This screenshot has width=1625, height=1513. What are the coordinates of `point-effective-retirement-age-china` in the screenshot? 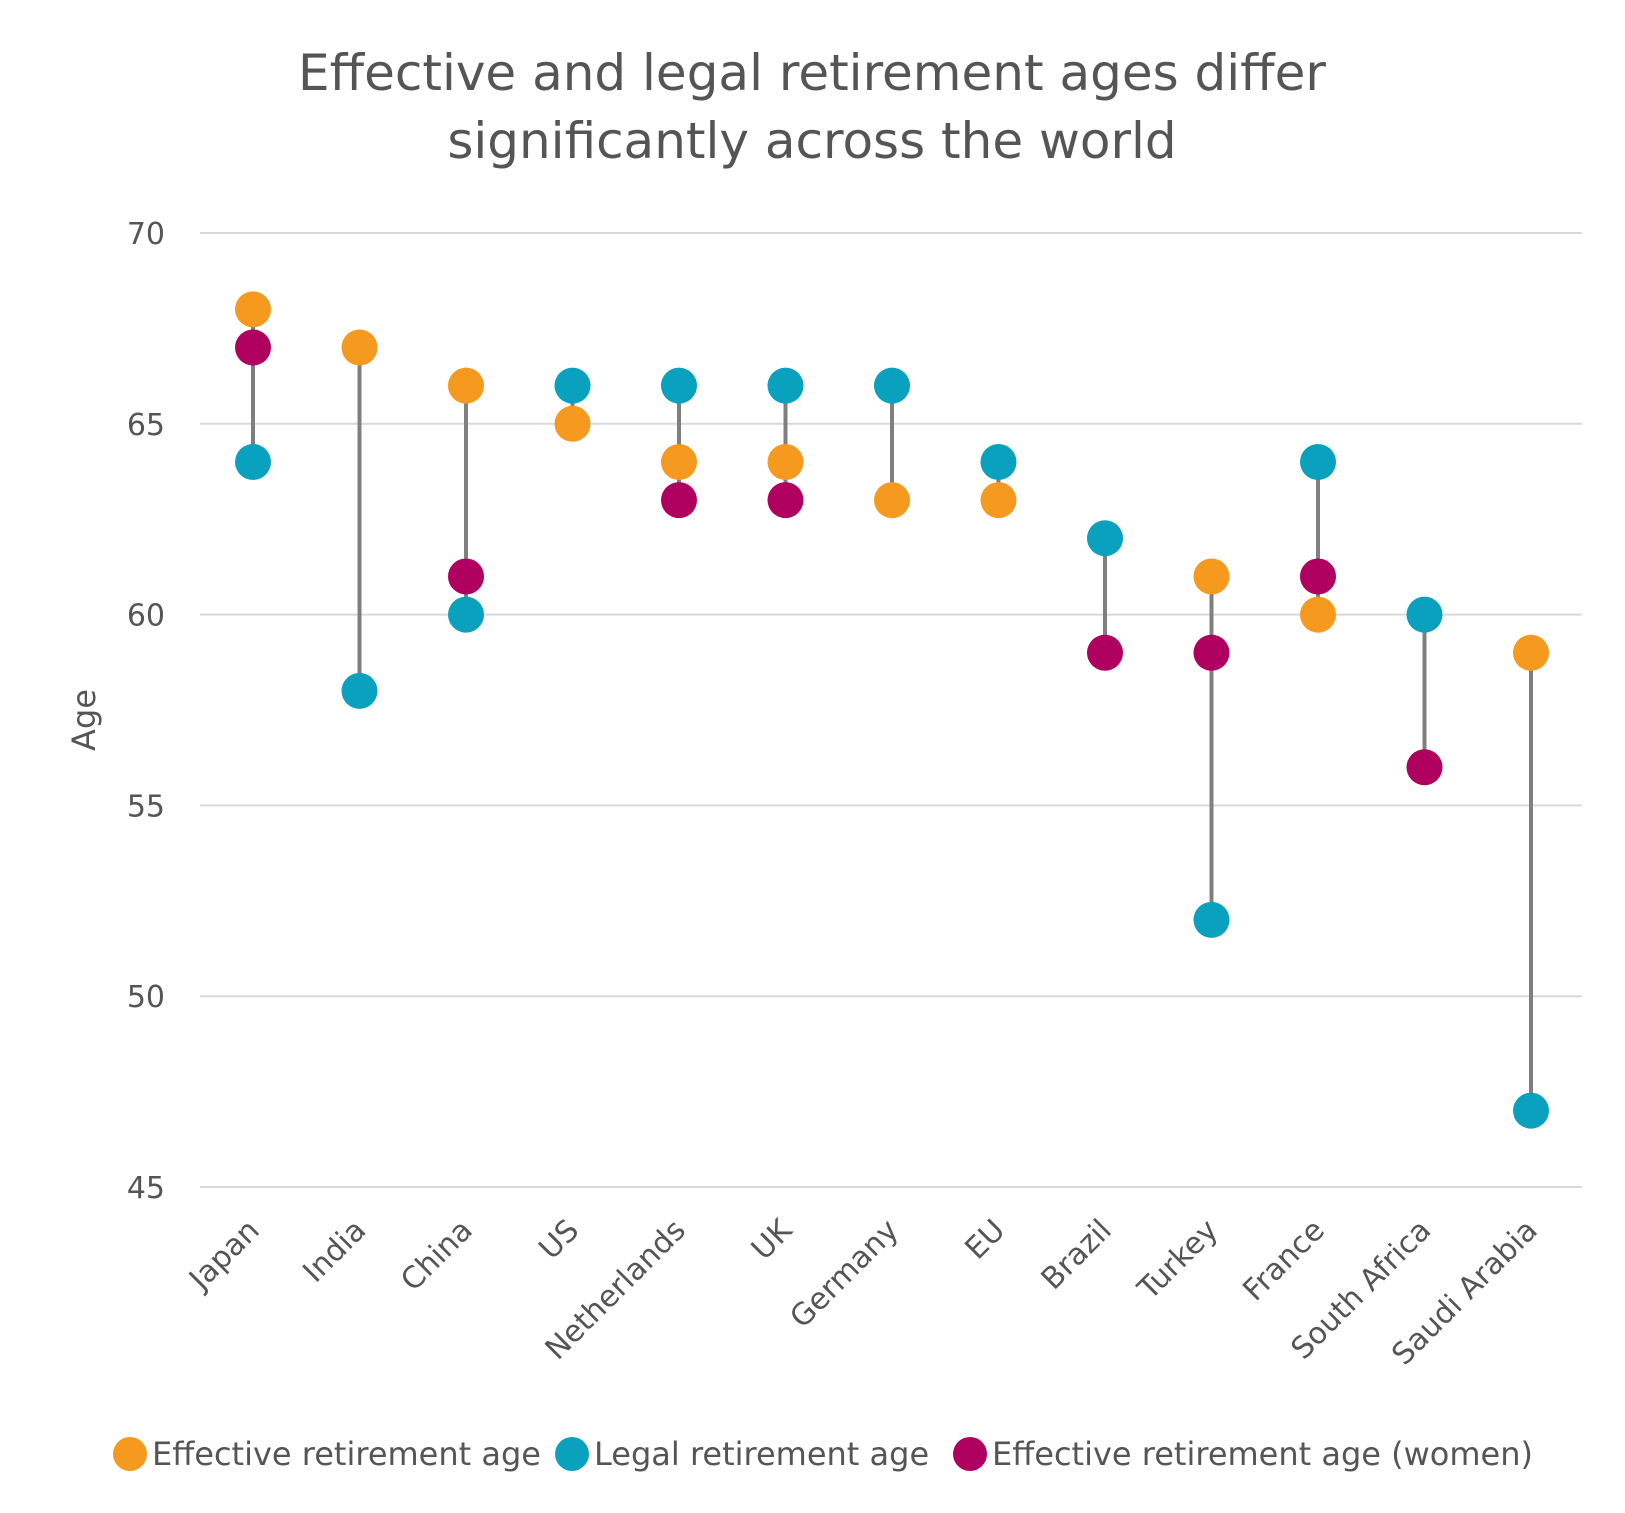 It's located at (466, 385).